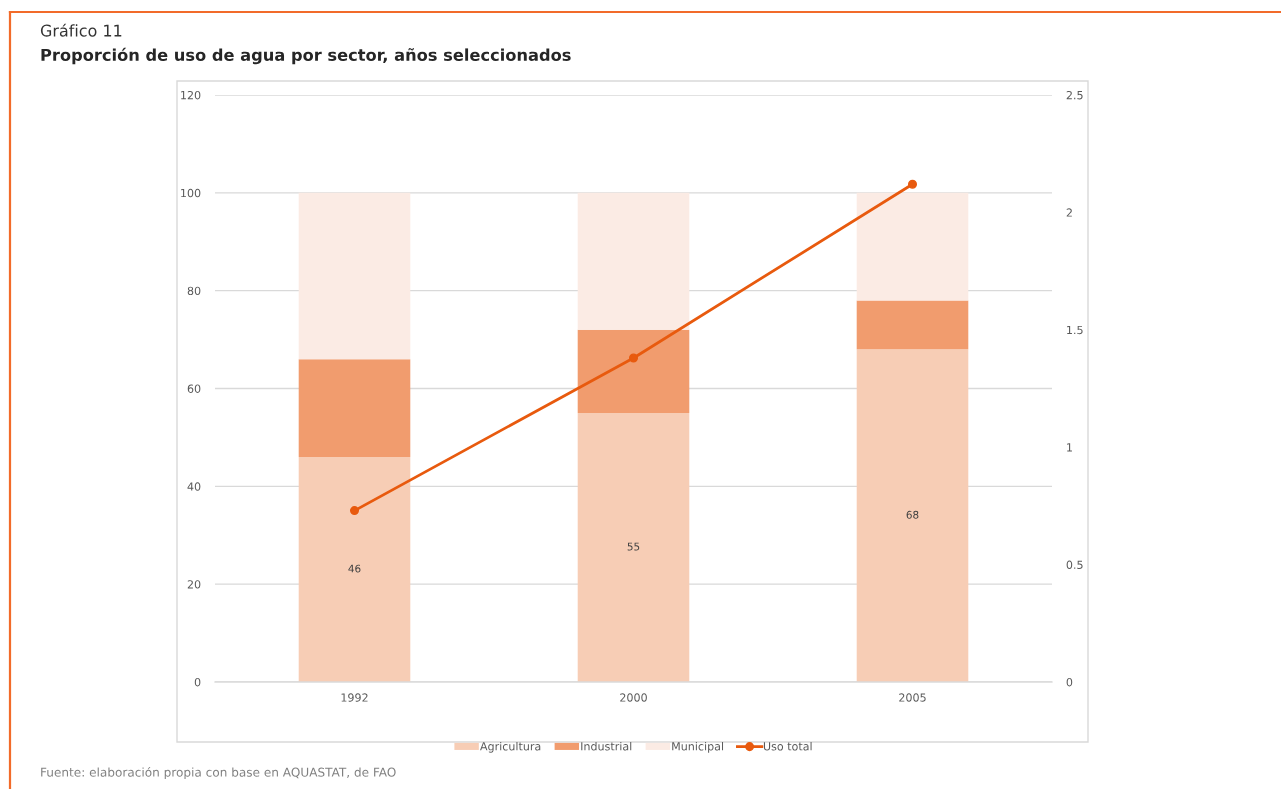 Image resolution: width=1281 pixels, height=789 pixels. I want to click on y2-tick-label: 2.5, so click(1074, 95).